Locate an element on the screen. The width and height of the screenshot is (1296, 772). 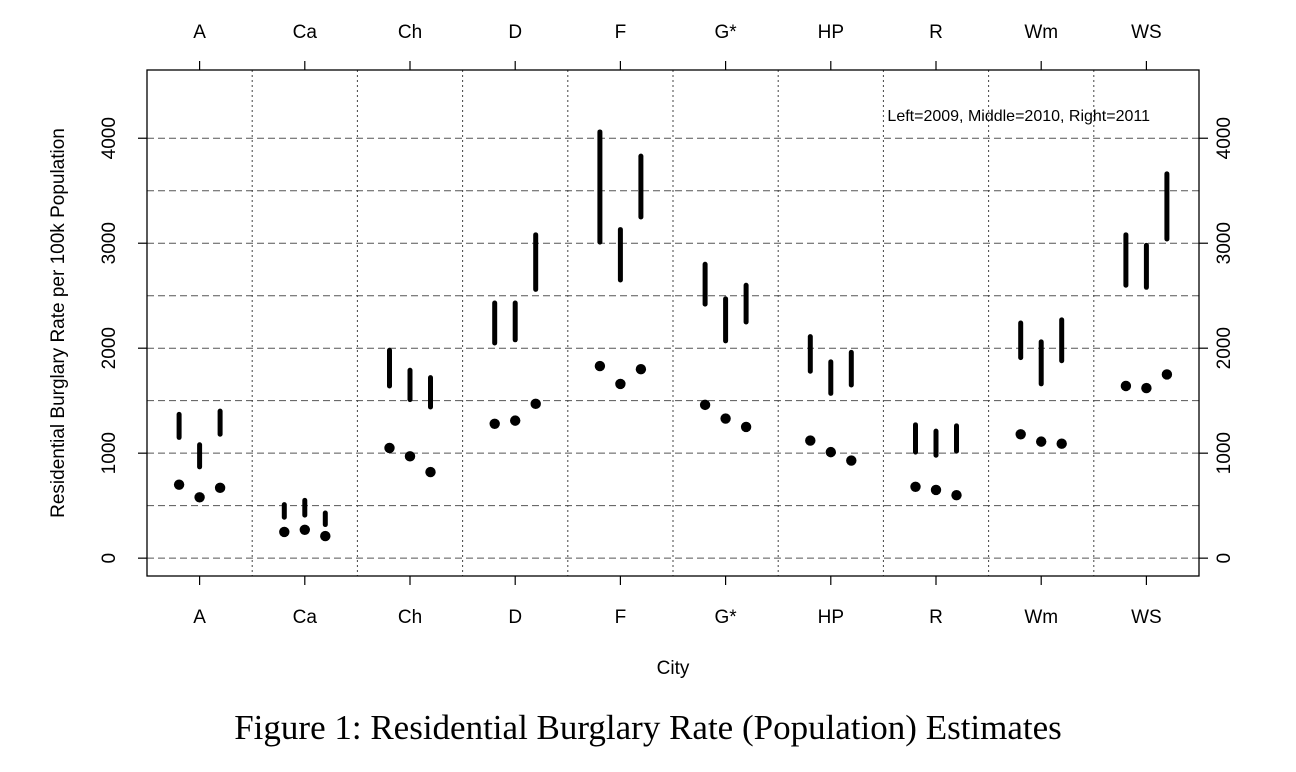
y-tick-label-left: 0 is located at coordinates (109, 558).